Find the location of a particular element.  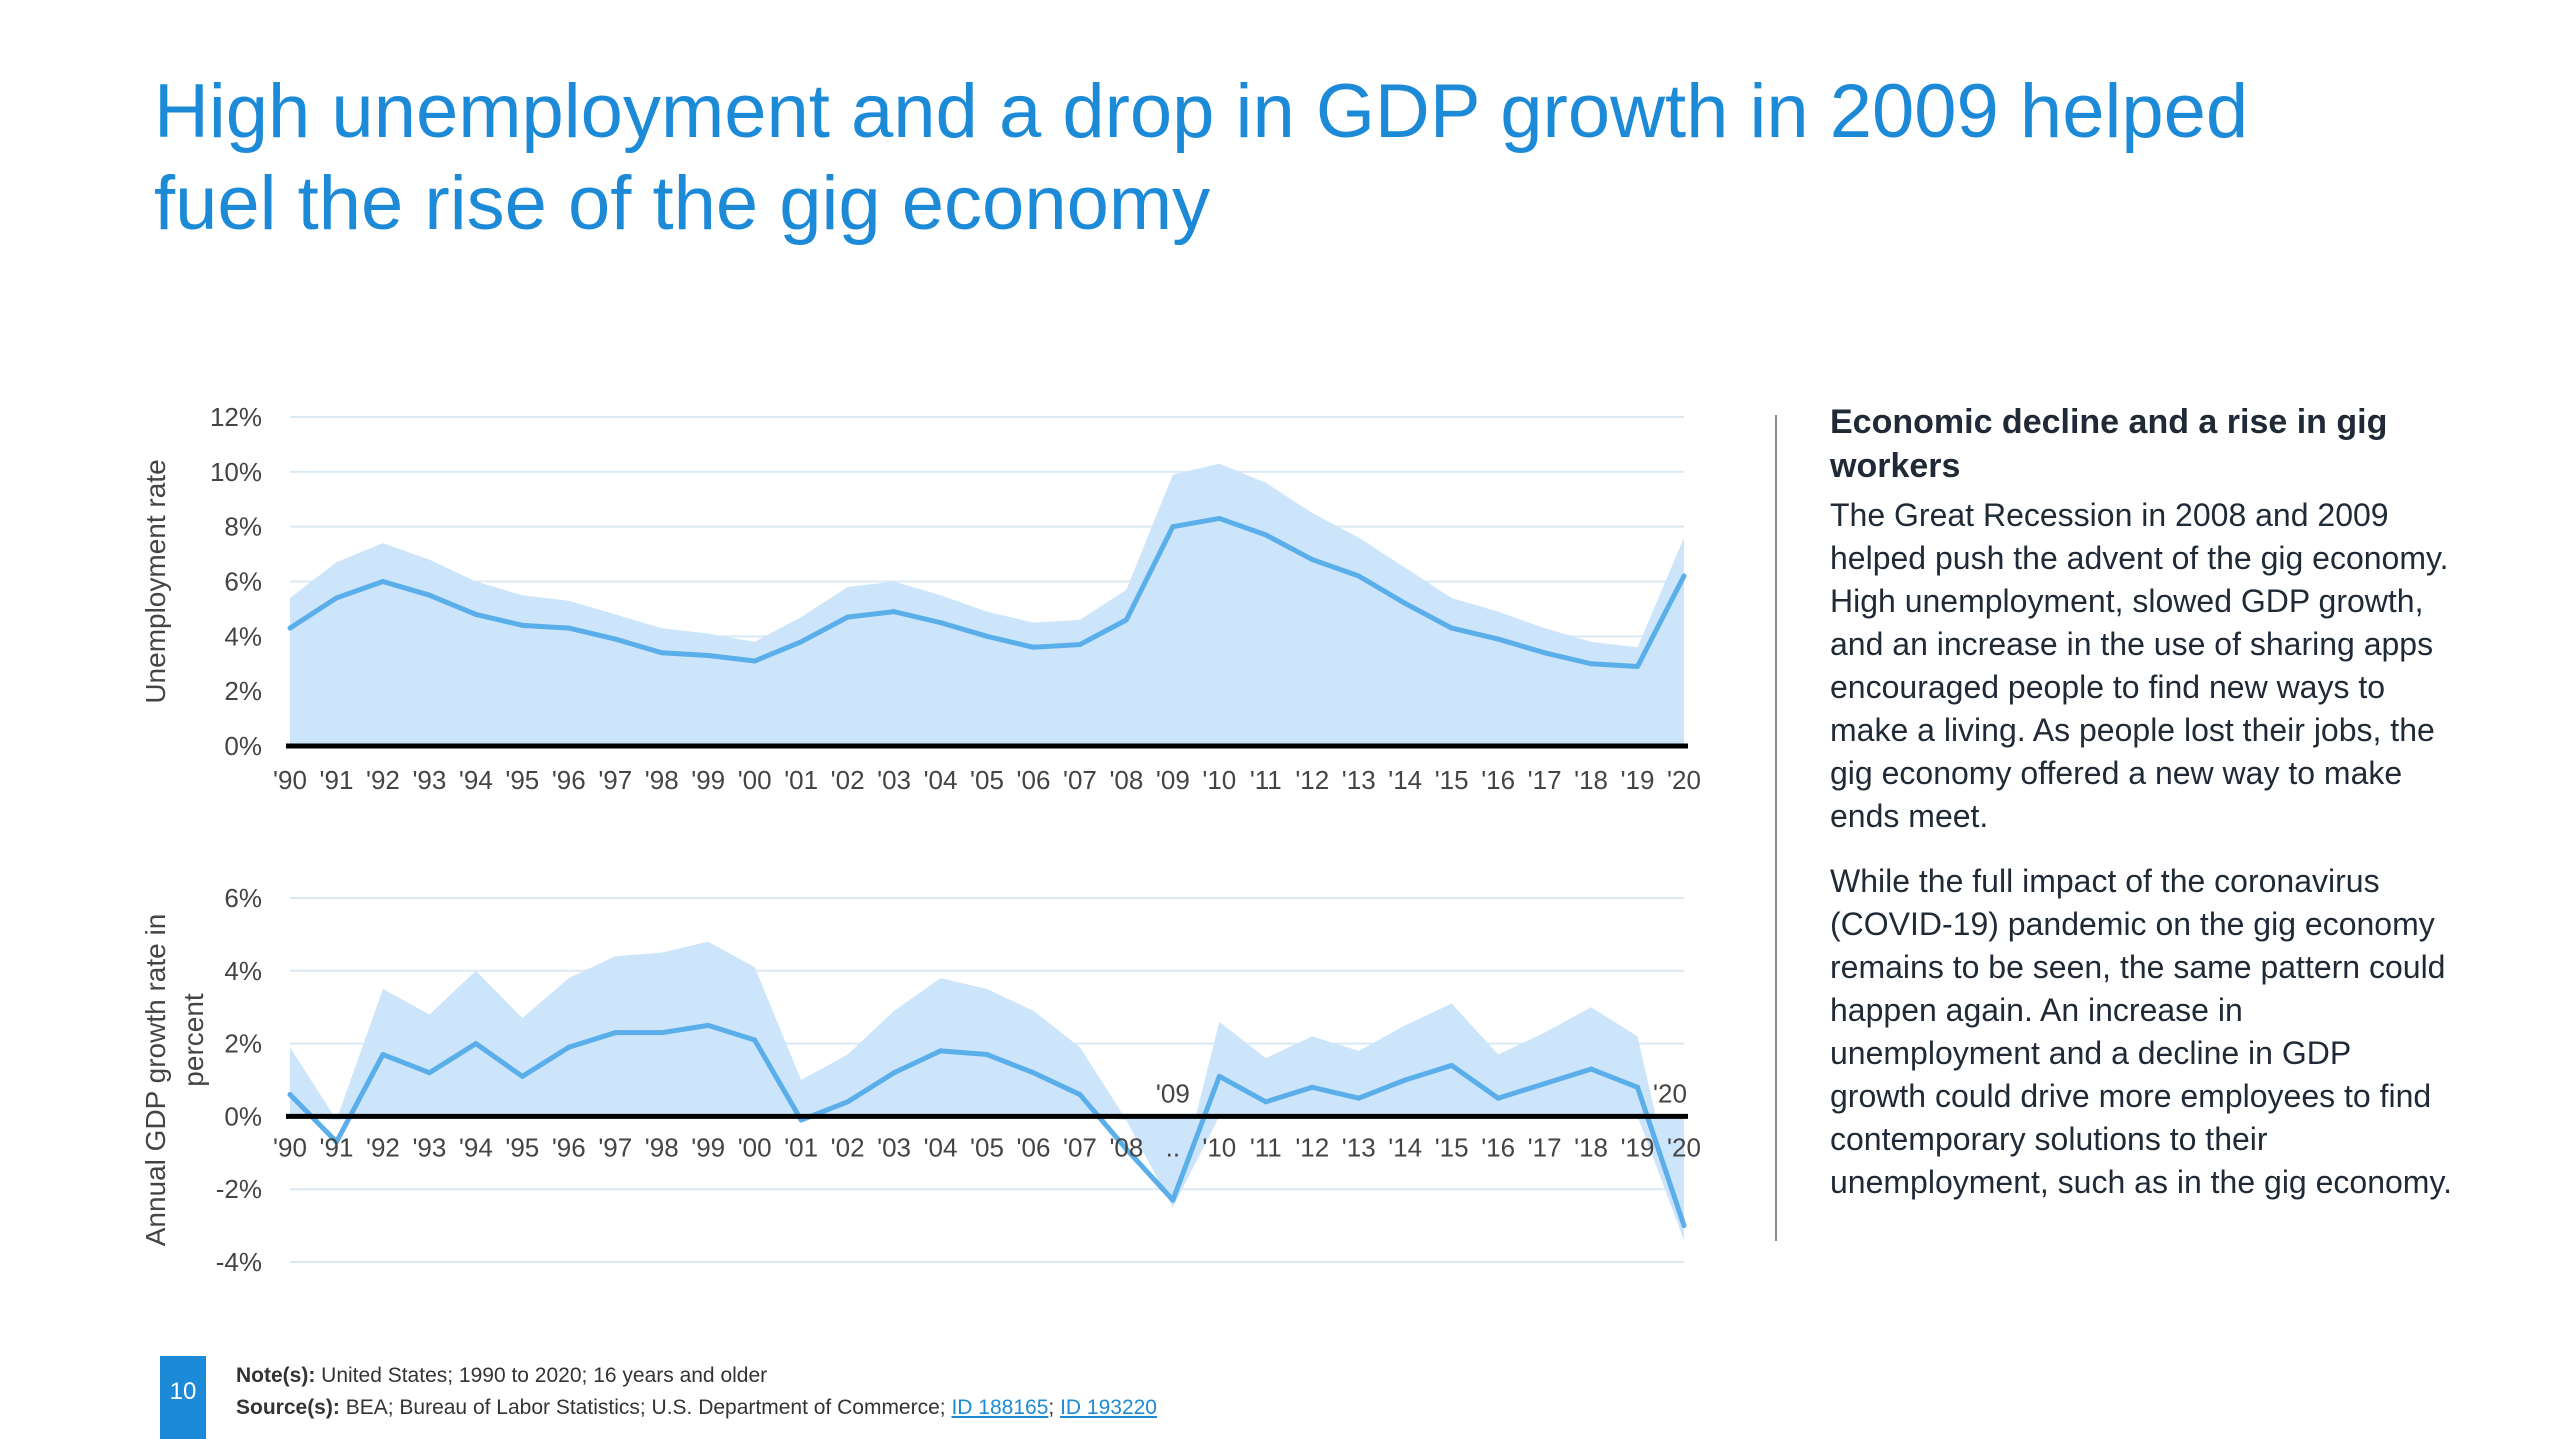

x-tick-label: '13 is located at coordinates (1359, 780).